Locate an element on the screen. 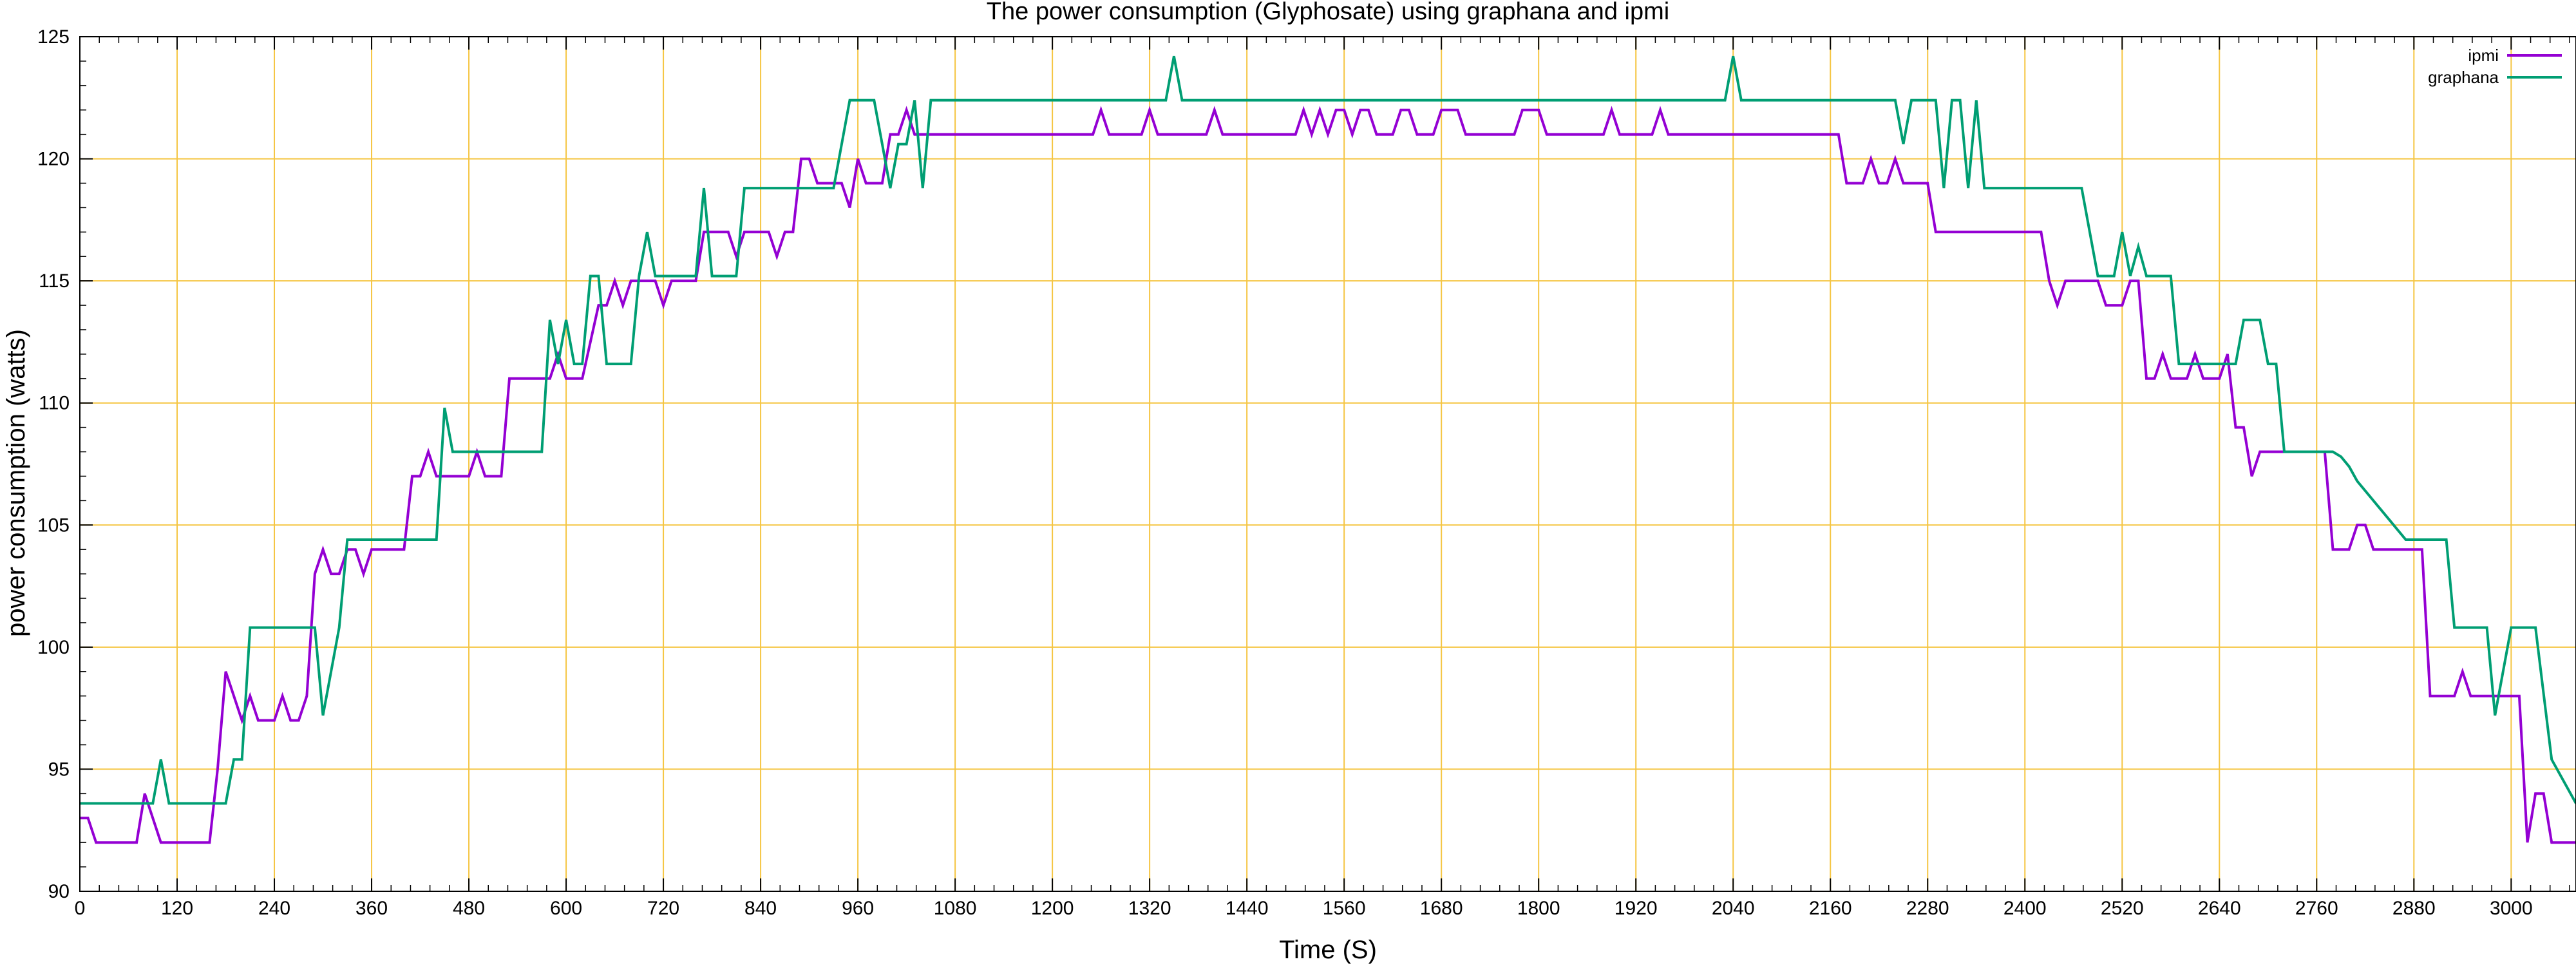 Image resolution: width=2576 pixels, height=966 pixels. x-tick-label: 960 is located at coordinates (858, 909).